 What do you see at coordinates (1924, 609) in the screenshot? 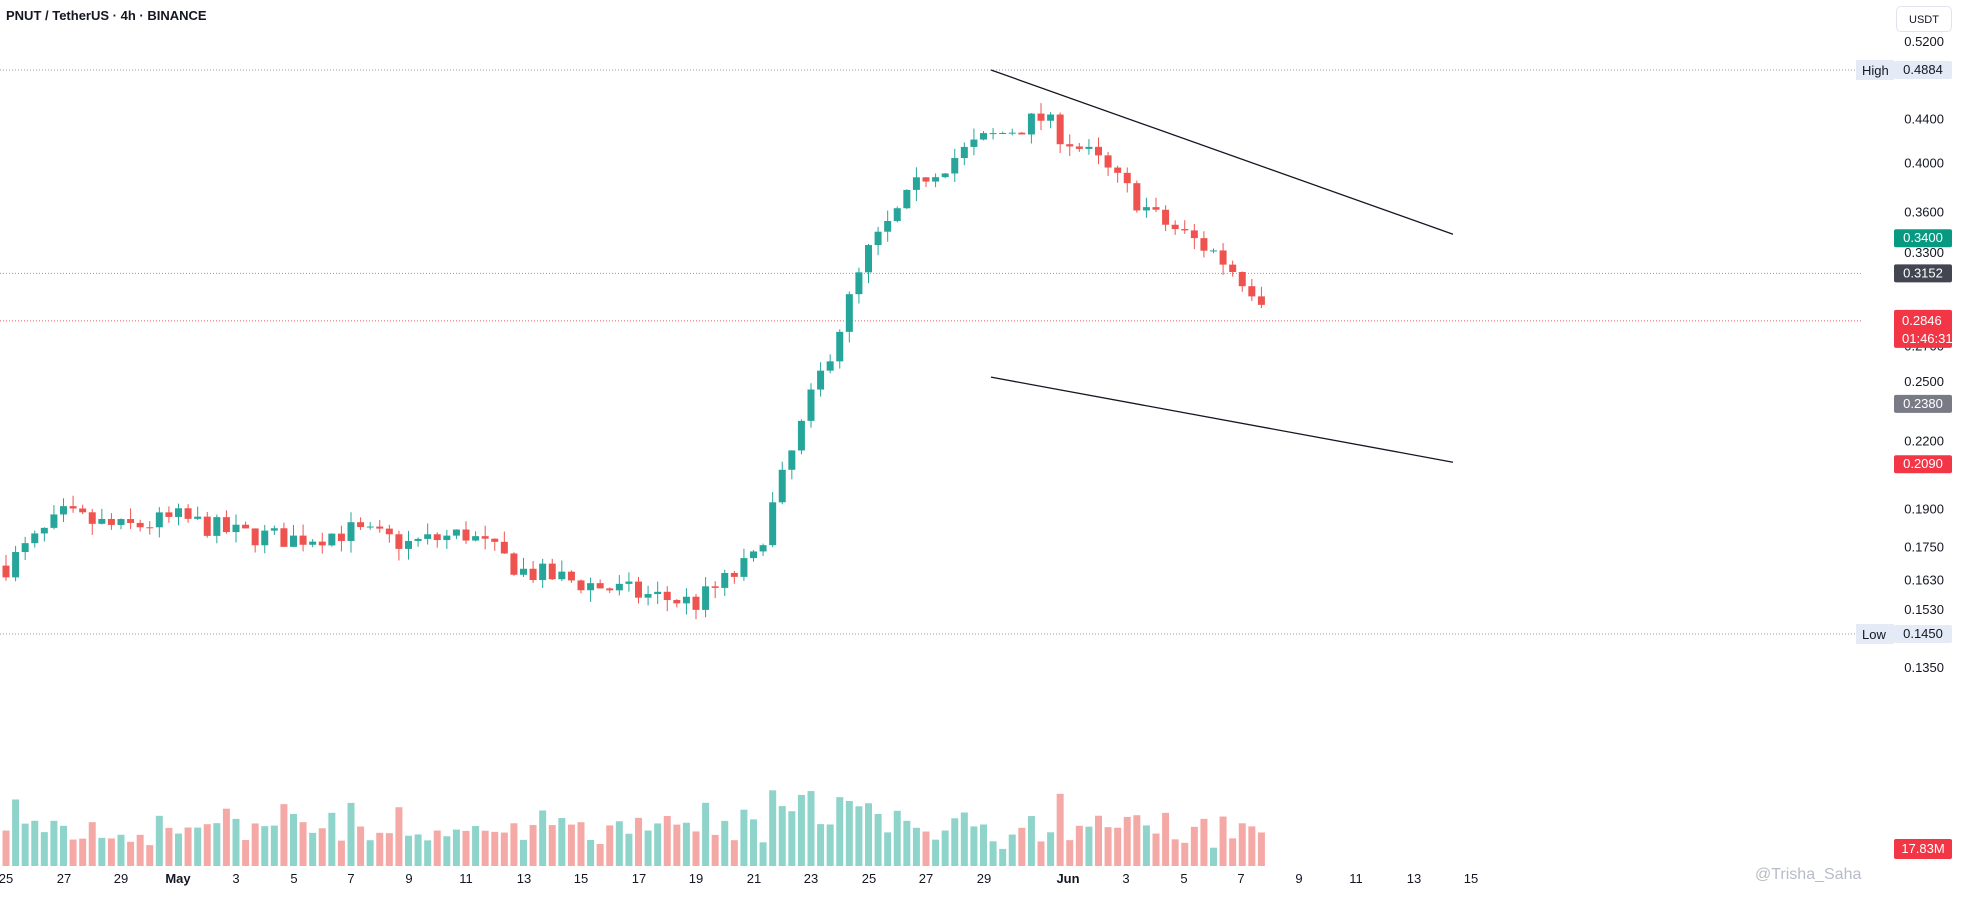
I see `y-tick-label: 0.1530` at bounding box center [1924, 609].